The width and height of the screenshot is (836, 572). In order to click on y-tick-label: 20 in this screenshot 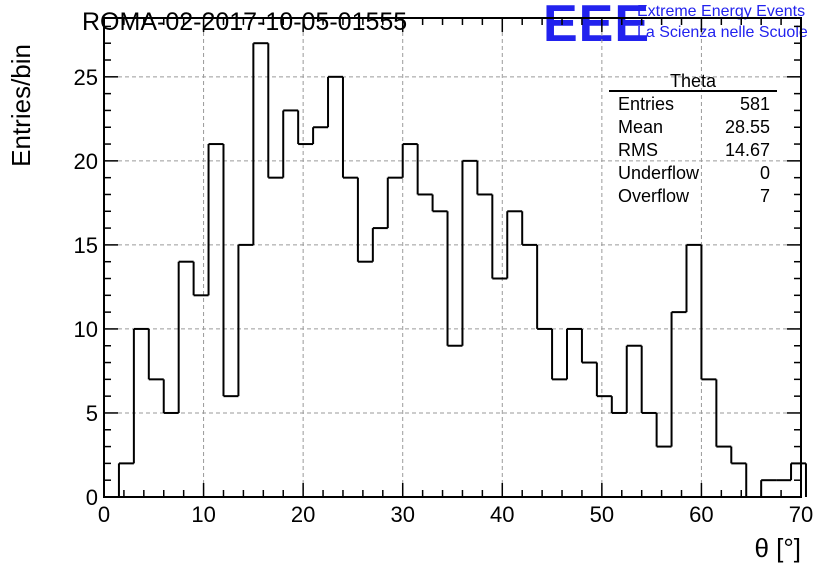, I will do `click(86, 161)`.